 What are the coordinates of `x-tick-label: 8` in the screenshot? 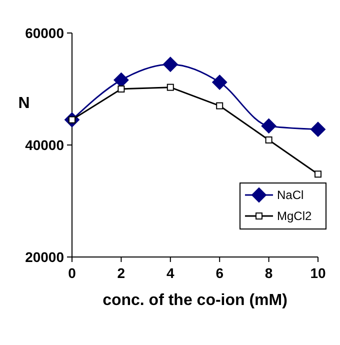 It's located at (268, 273).